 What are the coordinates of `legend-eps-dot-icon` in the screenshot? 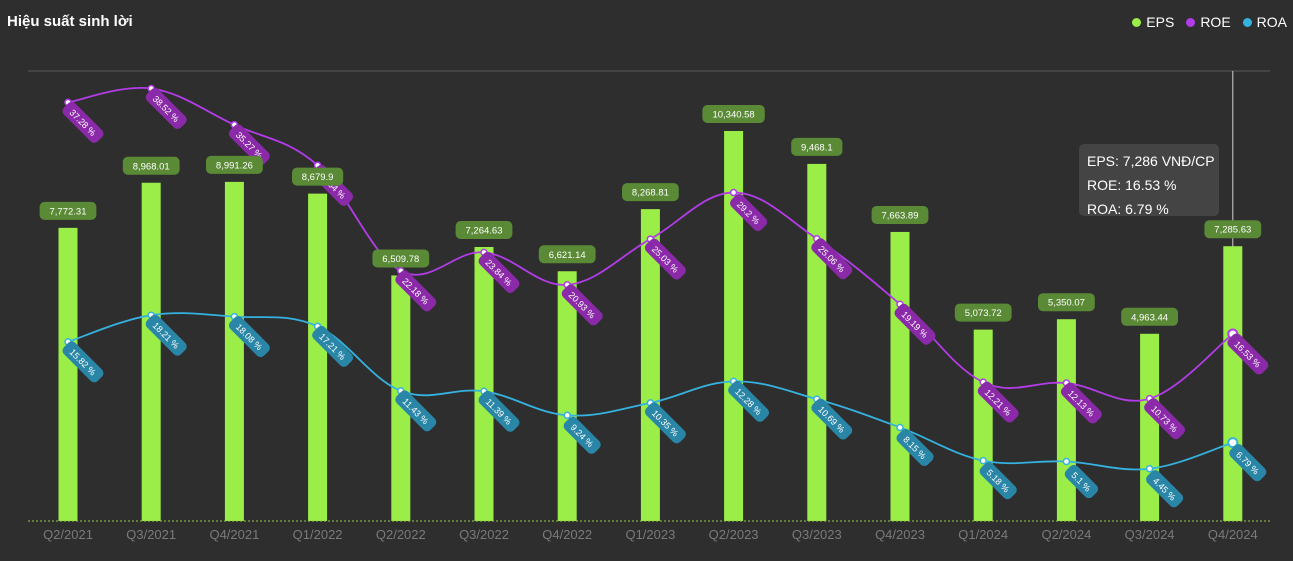 It's located at (1137, 22).